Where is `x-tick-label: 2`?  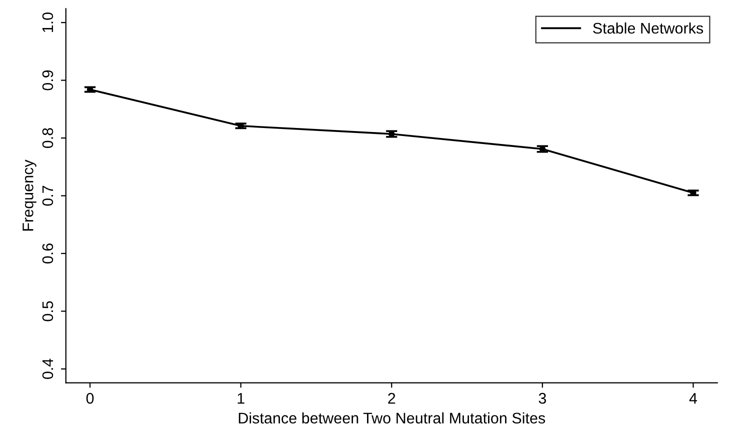
x-tick-label: 2 is located at coordinates (392, 398).